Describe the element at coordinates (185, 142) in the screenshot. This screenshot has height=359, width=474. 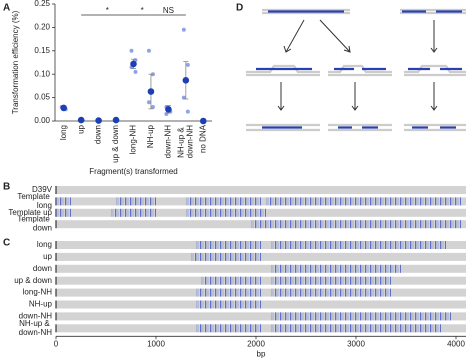
I see `x-tick-label: NH-up & down-NH` at that location.